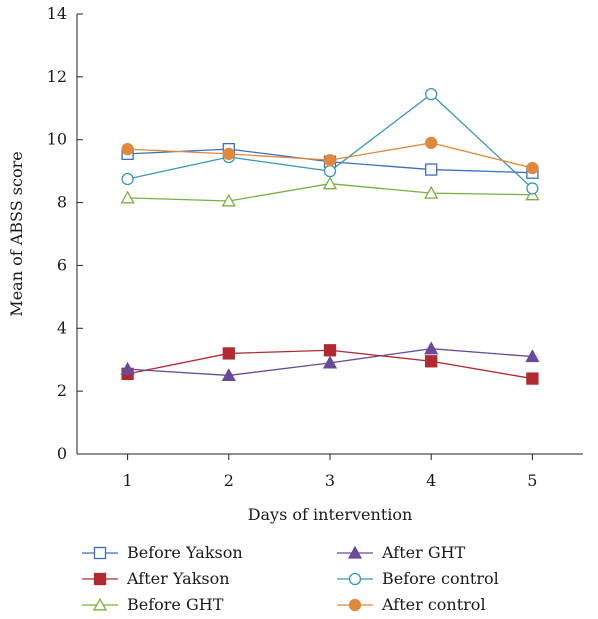  What do you see at coordinates (57, 13) in the screenshot?
I see `y-tick-label: 14` at bounding box center [57, 13].